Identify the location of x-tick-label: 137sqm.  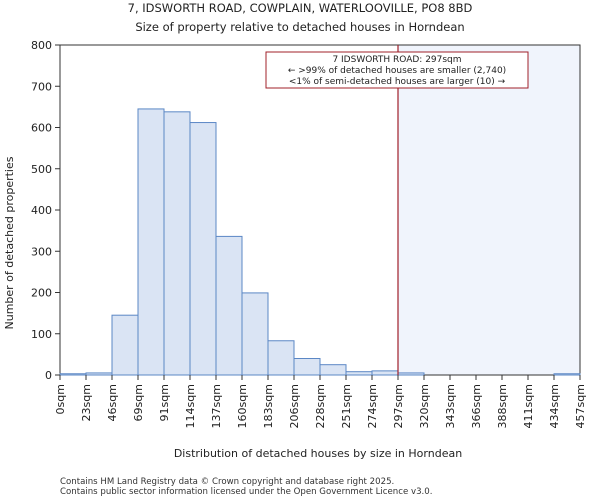
(216, 406).